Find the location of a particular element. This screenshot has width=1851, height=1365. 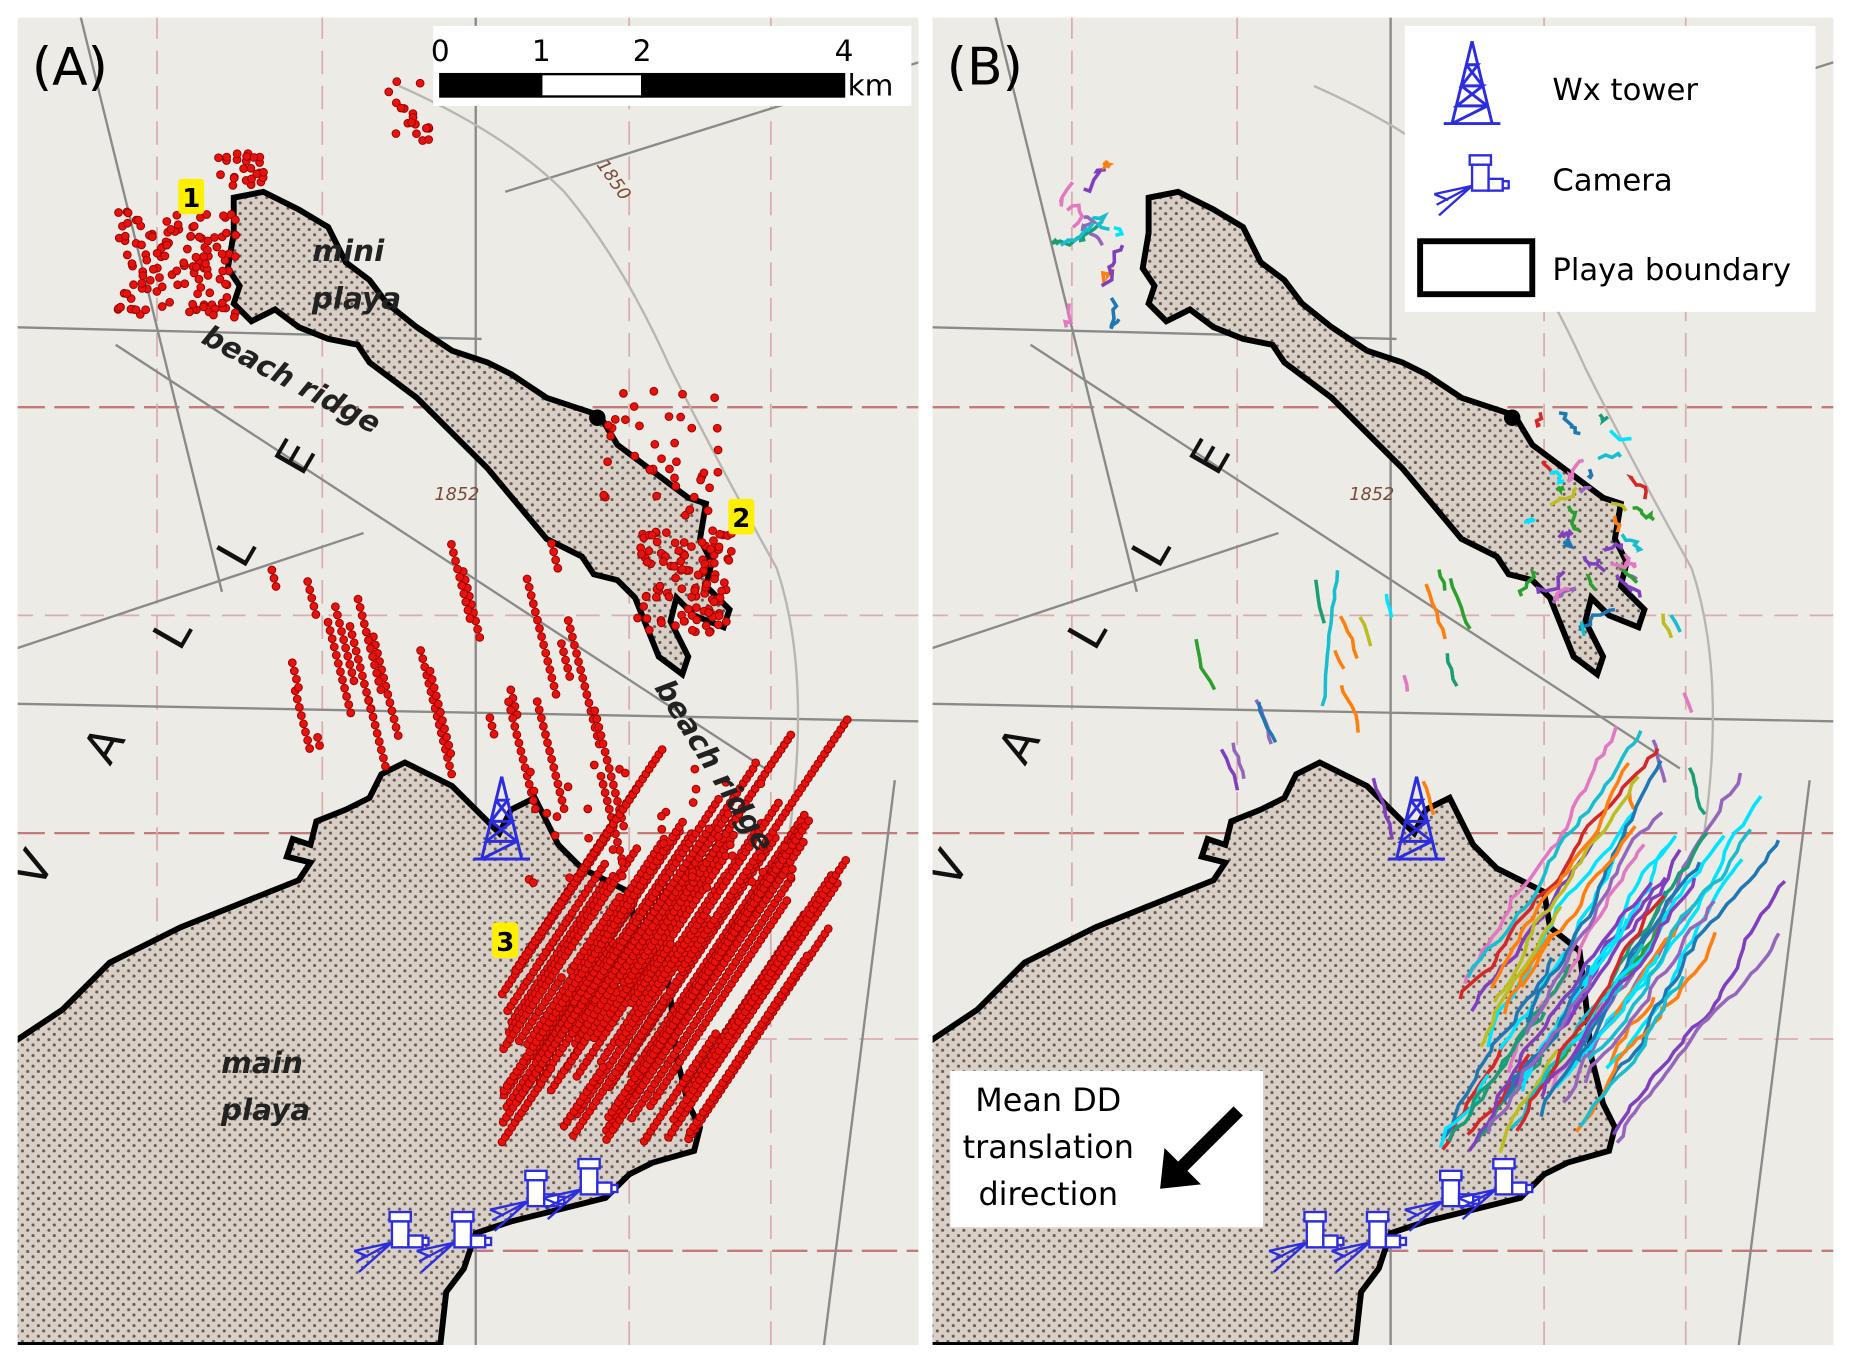

scale-segment is located at coordinates (743, 85).